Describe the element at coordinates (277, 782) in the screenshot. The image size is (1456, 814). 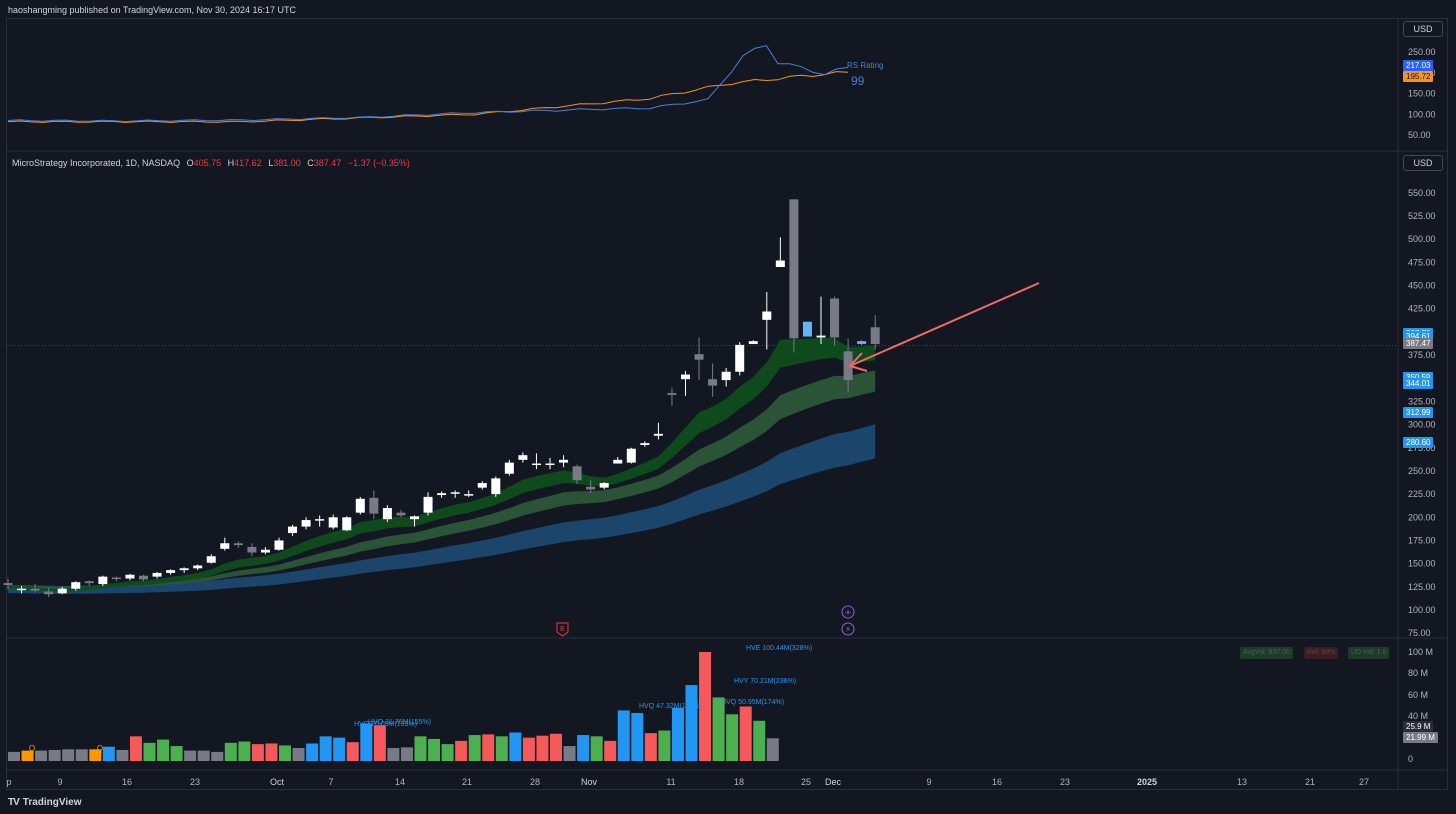
I see `time-tick-label: Oct` at that location.